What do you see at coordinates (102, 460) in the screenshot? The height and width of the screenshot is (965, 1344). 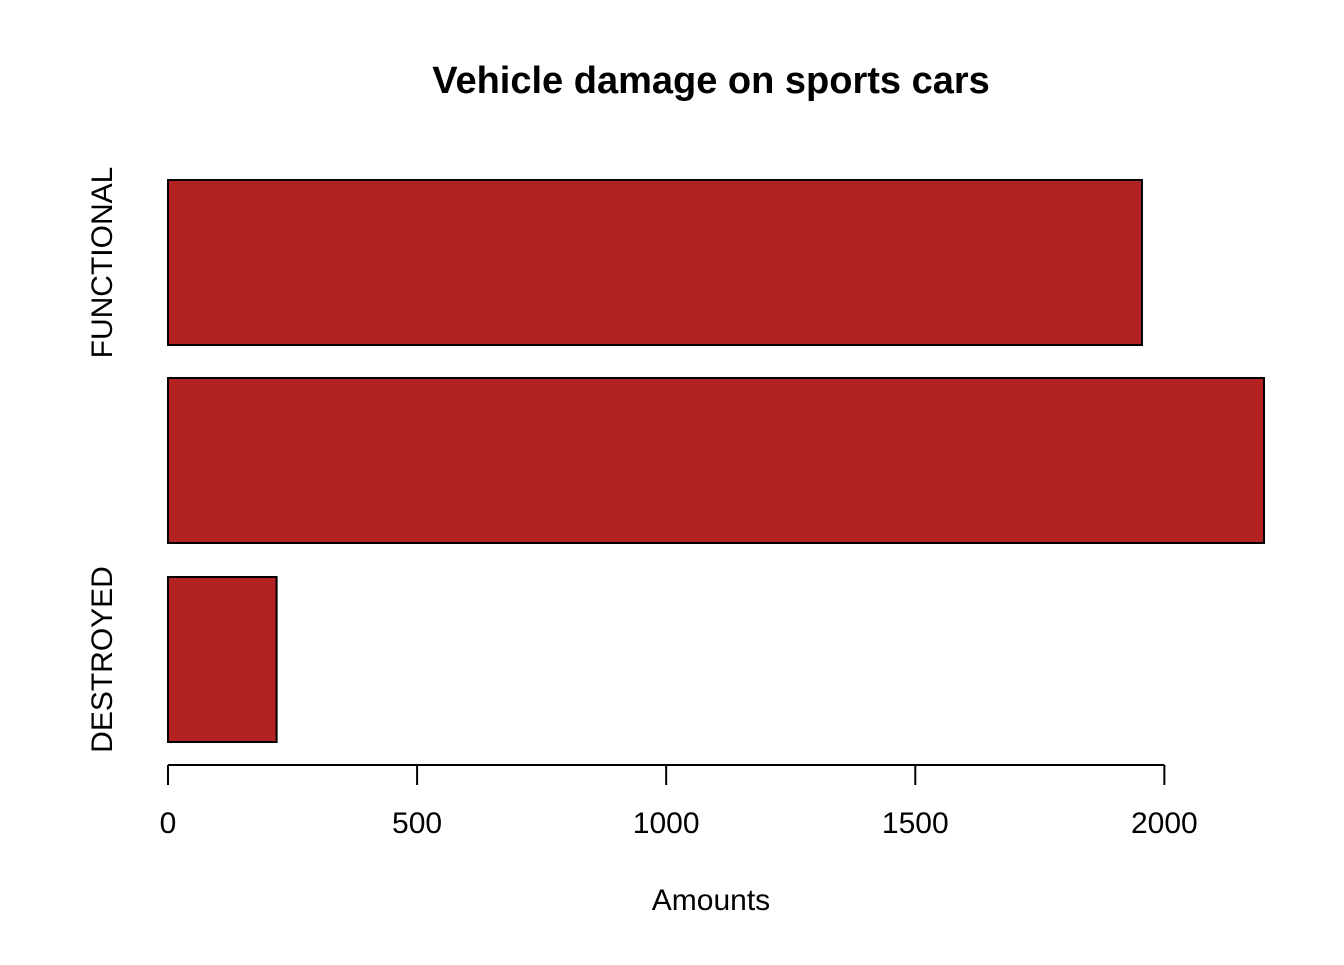 I see `category-labels: DESTROYED FUNCTIONAL` at bounding box center [102, 460].